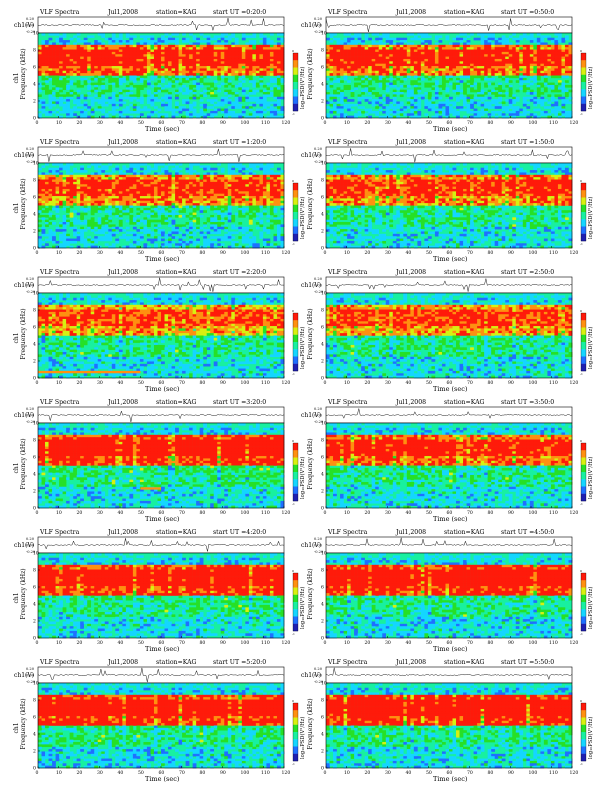 The width and height of the screenshot is (612, 792). I want to click on x-tick-label: 120, so click(286, 123).